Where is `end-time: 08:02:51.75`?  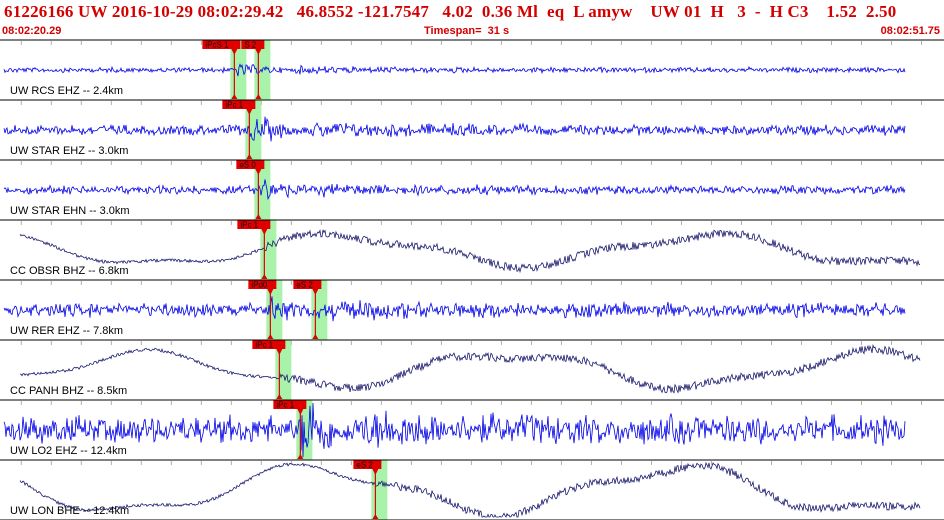
end-time: 08:02:51.75 is located at coordinates (910, 31).